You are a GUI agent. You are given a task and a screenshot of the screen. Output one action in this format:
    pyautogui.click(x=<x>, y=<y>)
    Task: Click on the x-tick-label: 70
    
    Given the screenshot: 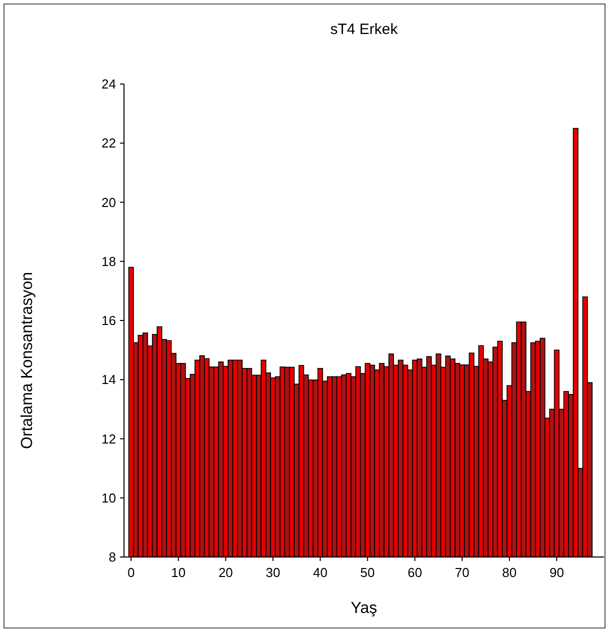 What is the action you would take?
    pyautogui.click(x=462, y=572)
    